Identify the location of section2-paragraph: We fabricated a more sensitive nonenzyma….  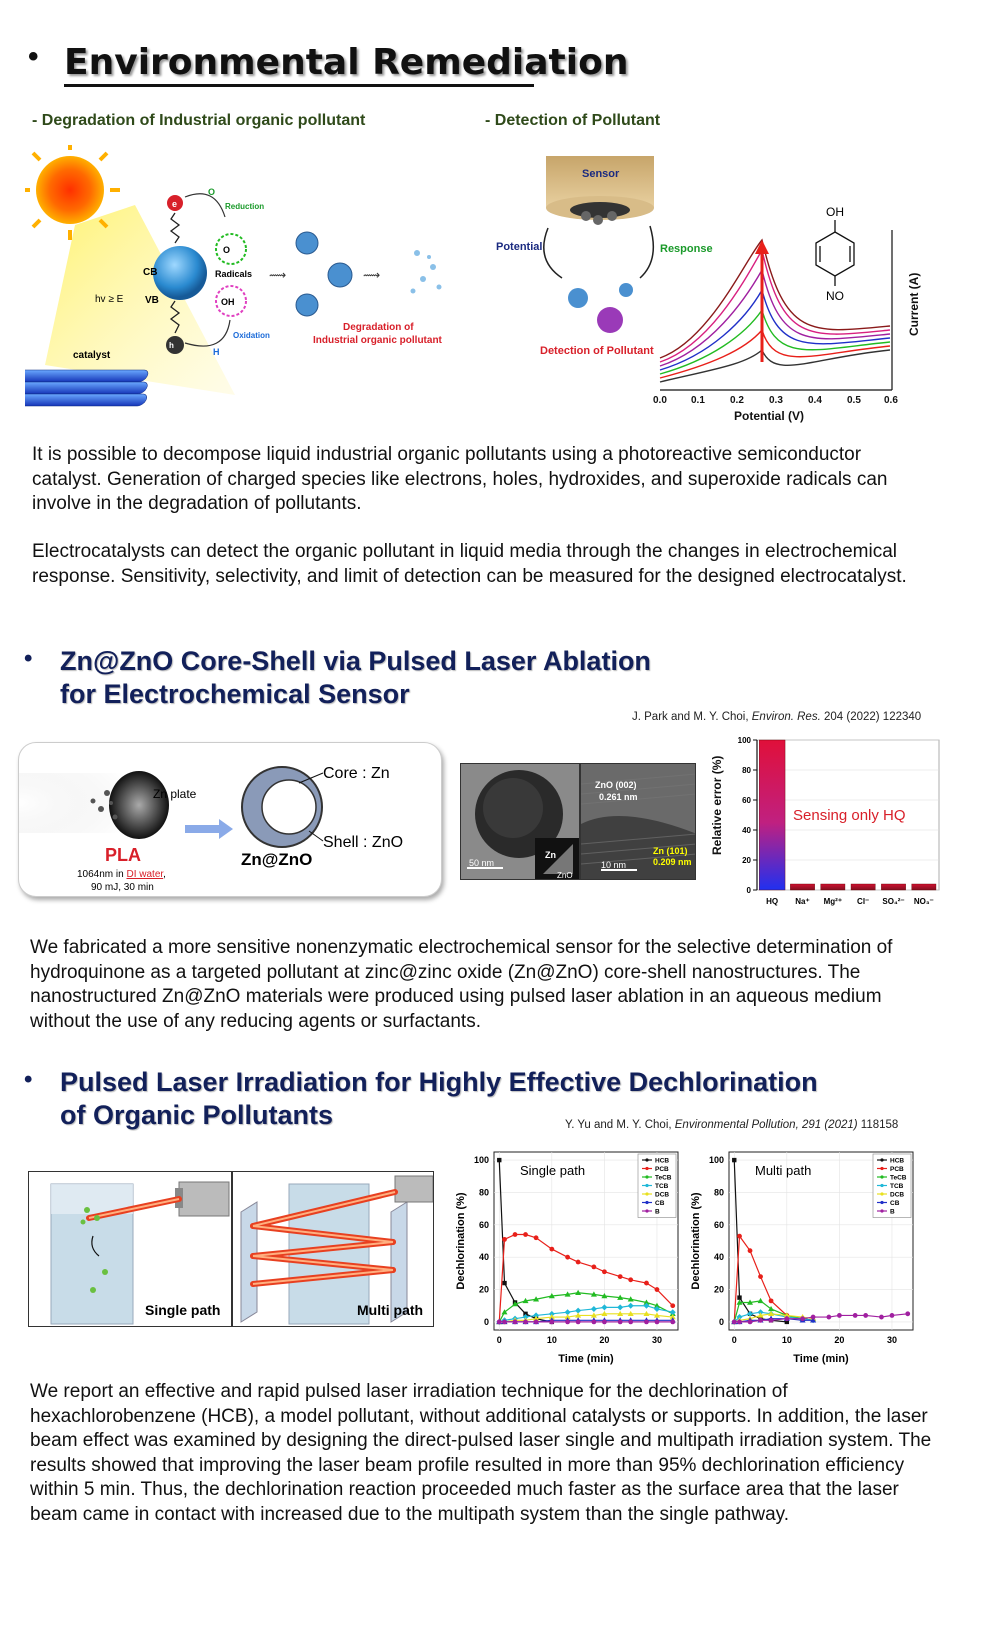
(461, 984).